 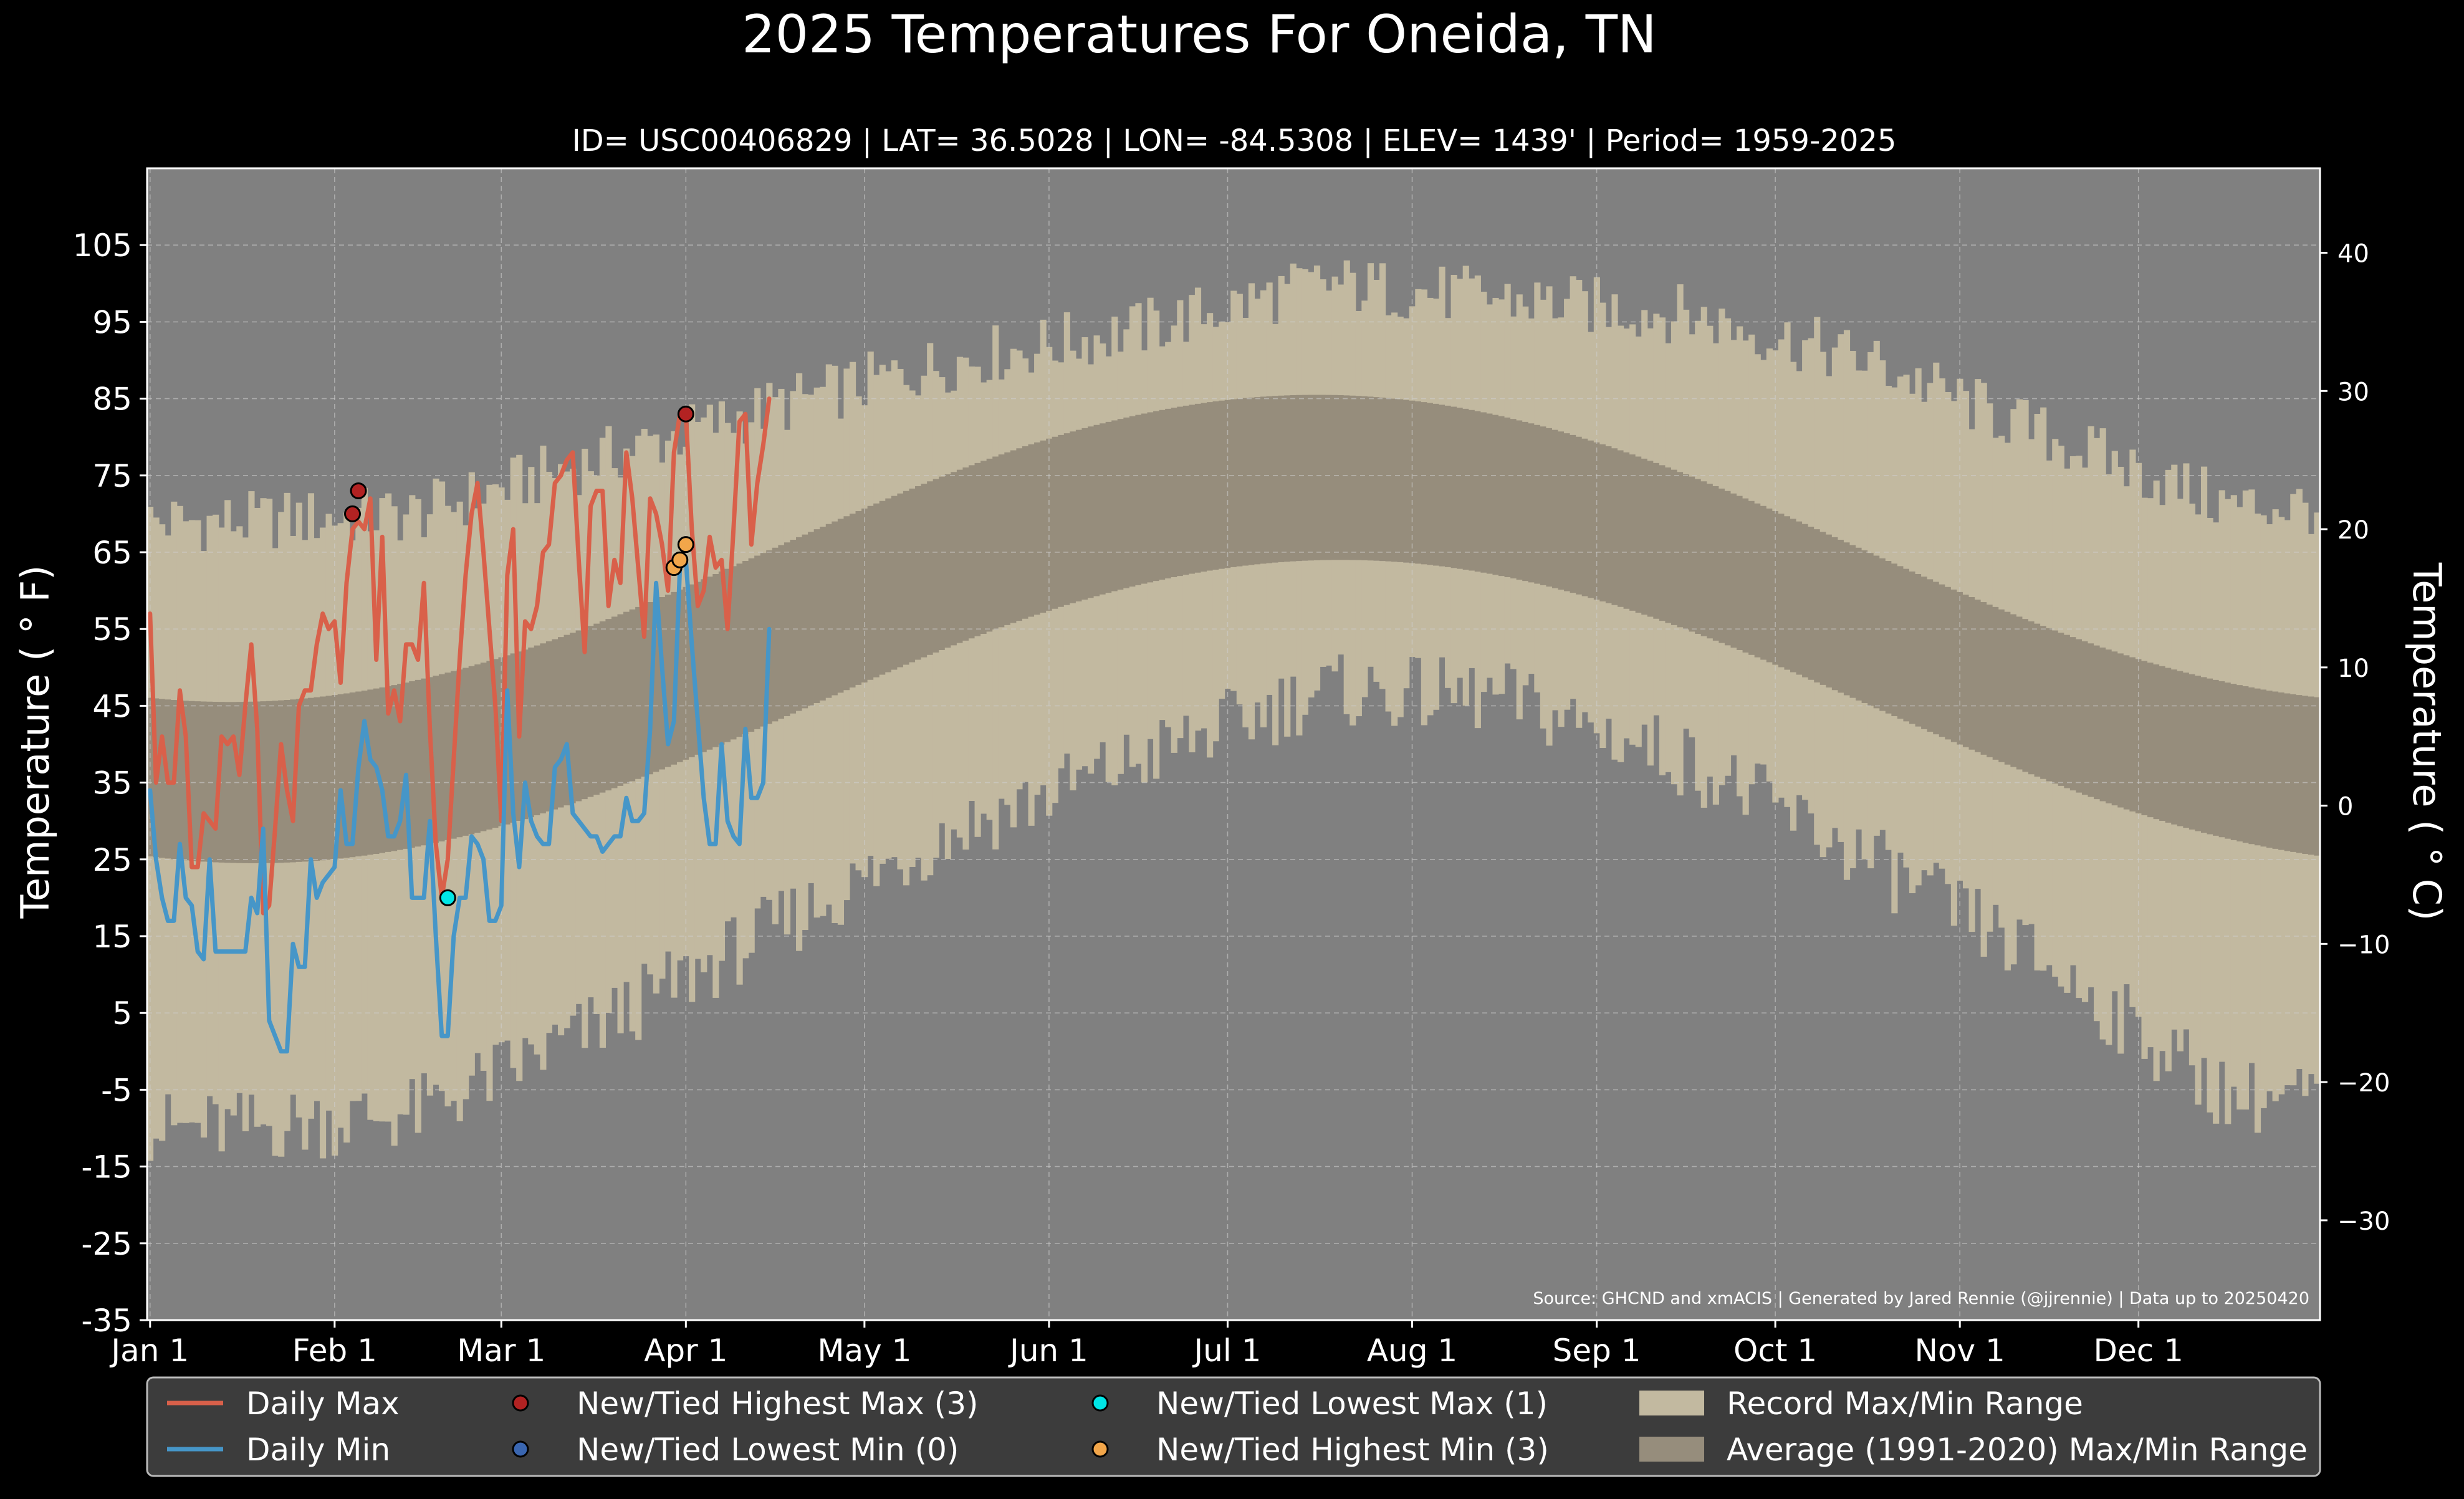 What do you see at coordinates (460, 805) in the screenshot?
I see `daily-min-line` at bounding box center [460, 805].